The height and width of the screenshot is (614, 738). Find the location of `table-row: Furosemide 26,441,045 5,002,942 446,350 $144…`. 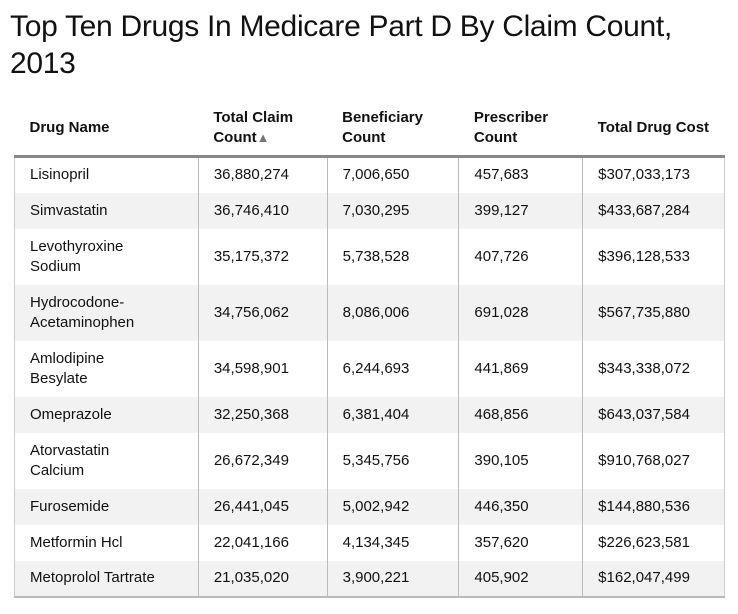

table-row: Furosemide 26,441,045 5,002,942 446,350 $144… is located at coordinates (369, 506).